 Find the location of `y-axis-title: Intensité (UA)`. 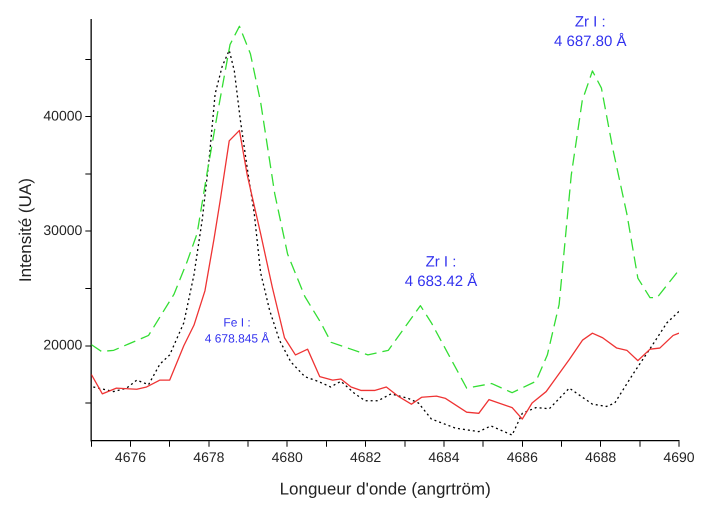

y-axis-title: Intensité (UA) is located at coordinates (25, 230).